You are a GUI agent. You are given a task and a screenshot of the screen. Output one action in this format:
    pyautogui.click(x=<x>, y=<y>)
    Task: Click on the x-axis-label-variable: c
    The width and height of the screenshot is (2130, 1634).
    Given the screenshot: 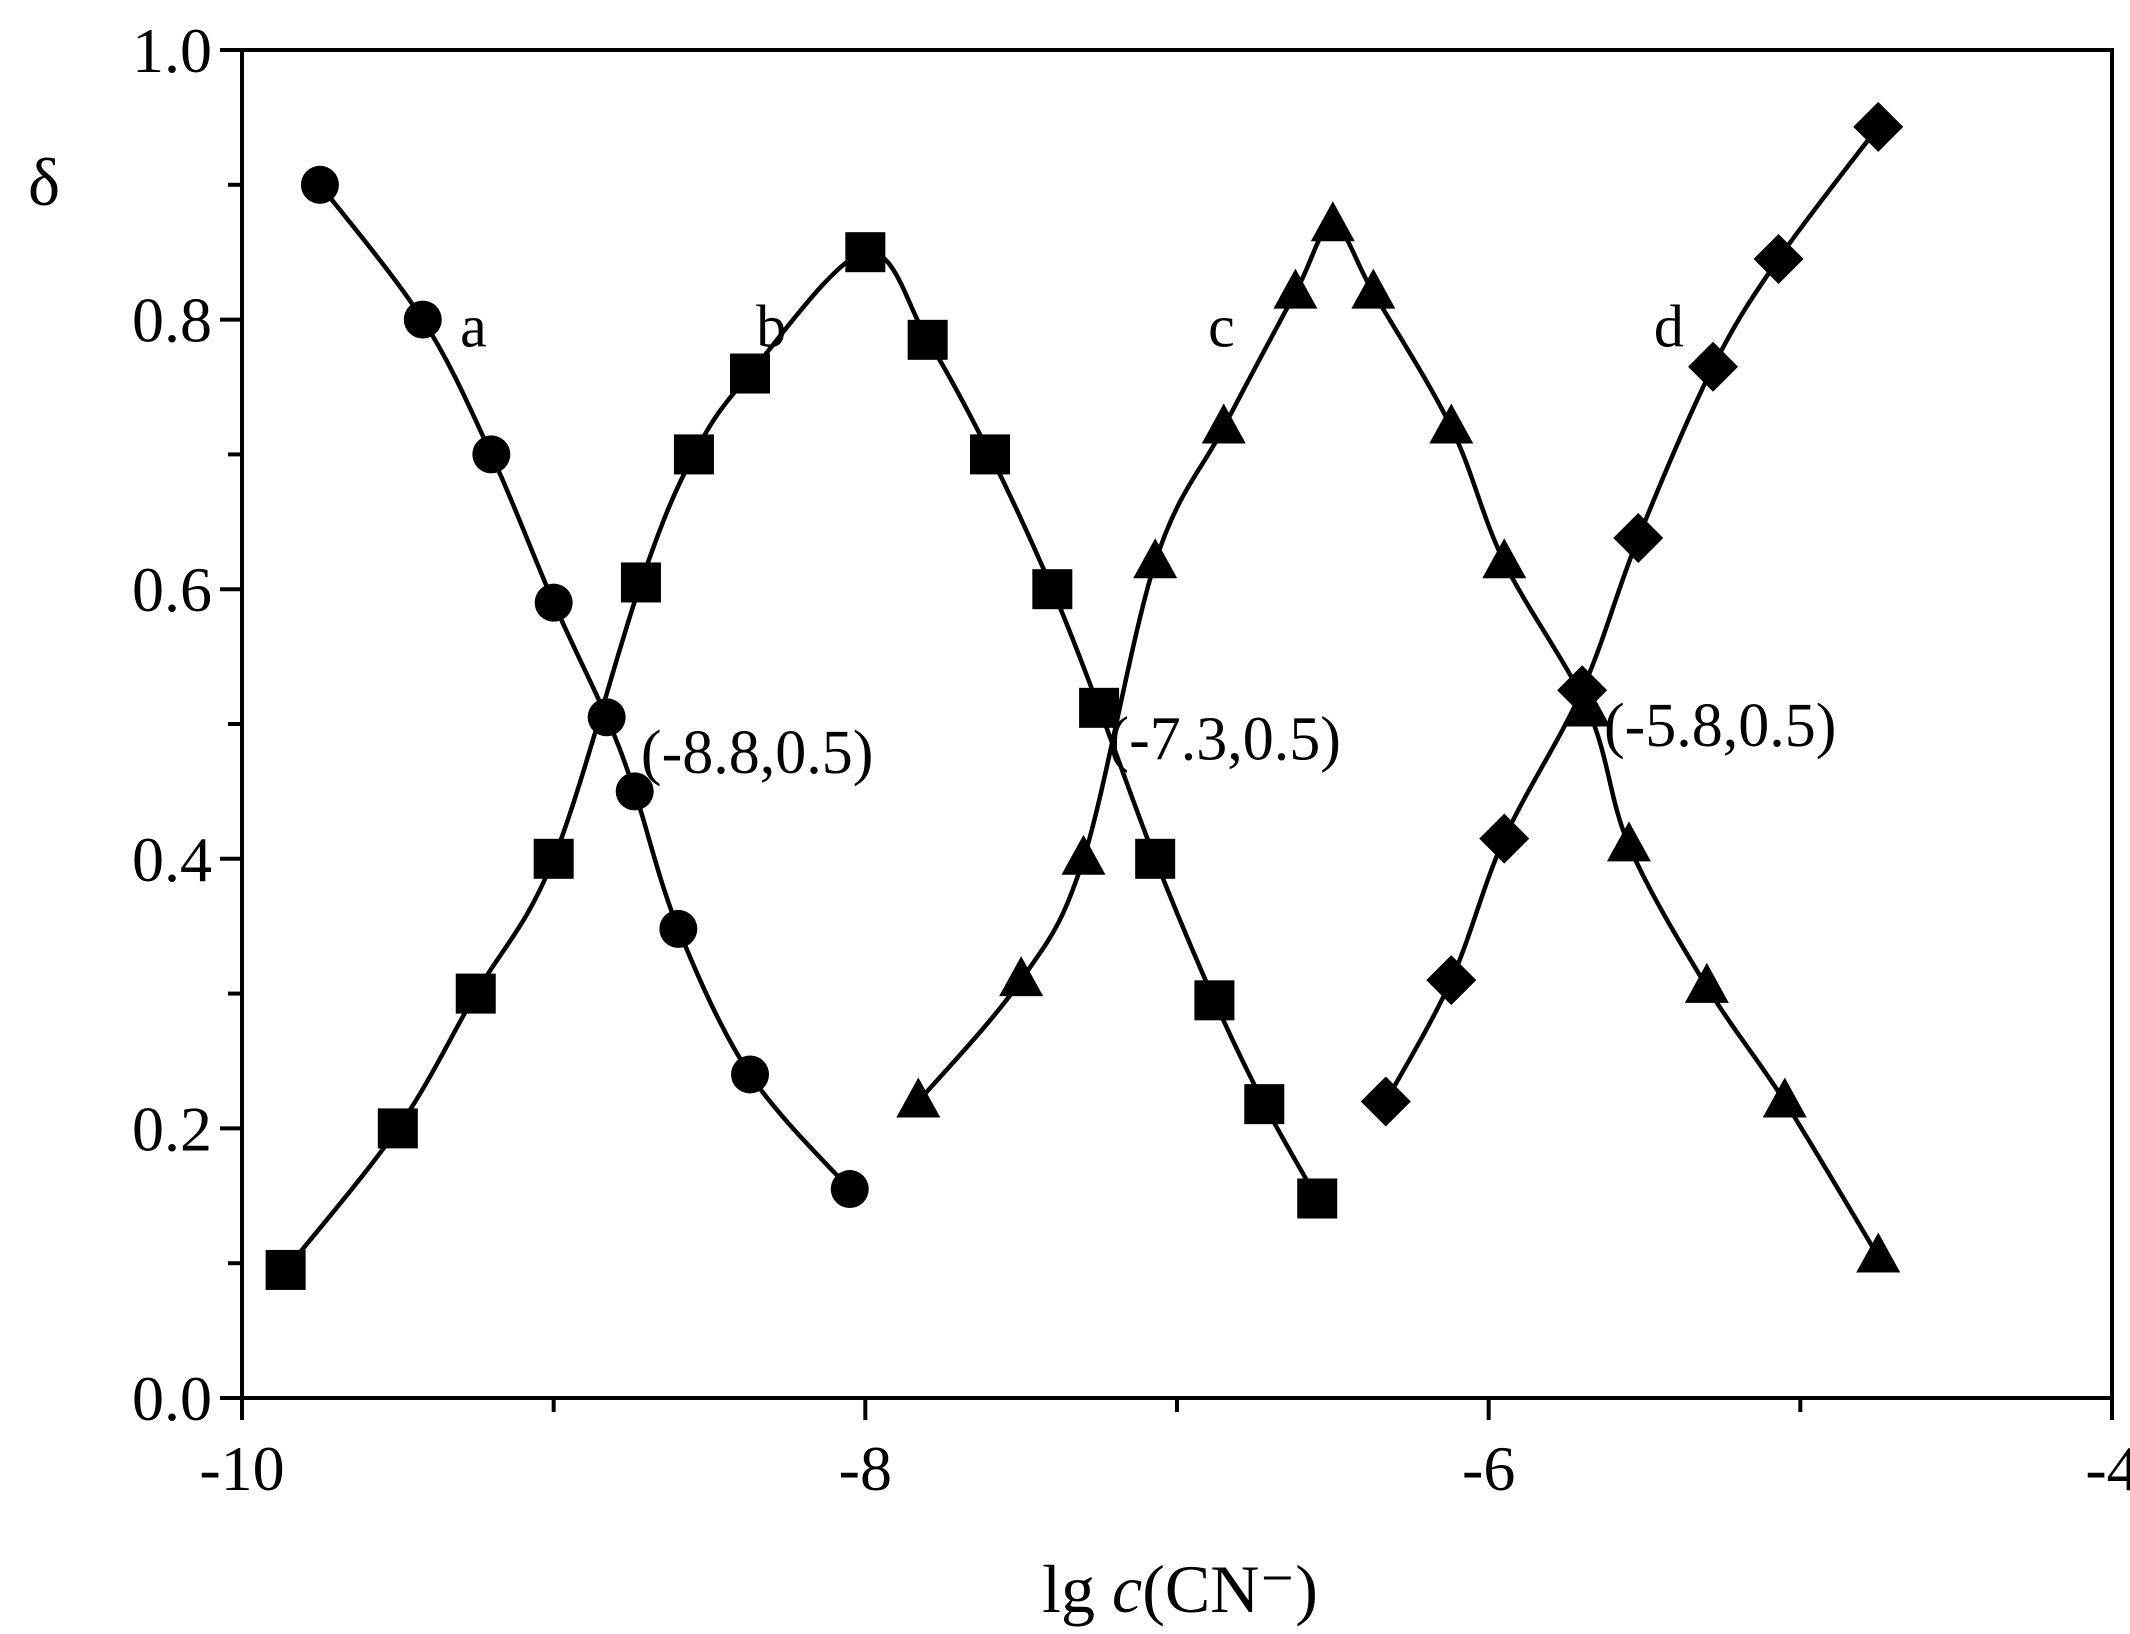 What is the action you would take?
    pyautogui.click(x=1127, y=1589)
    